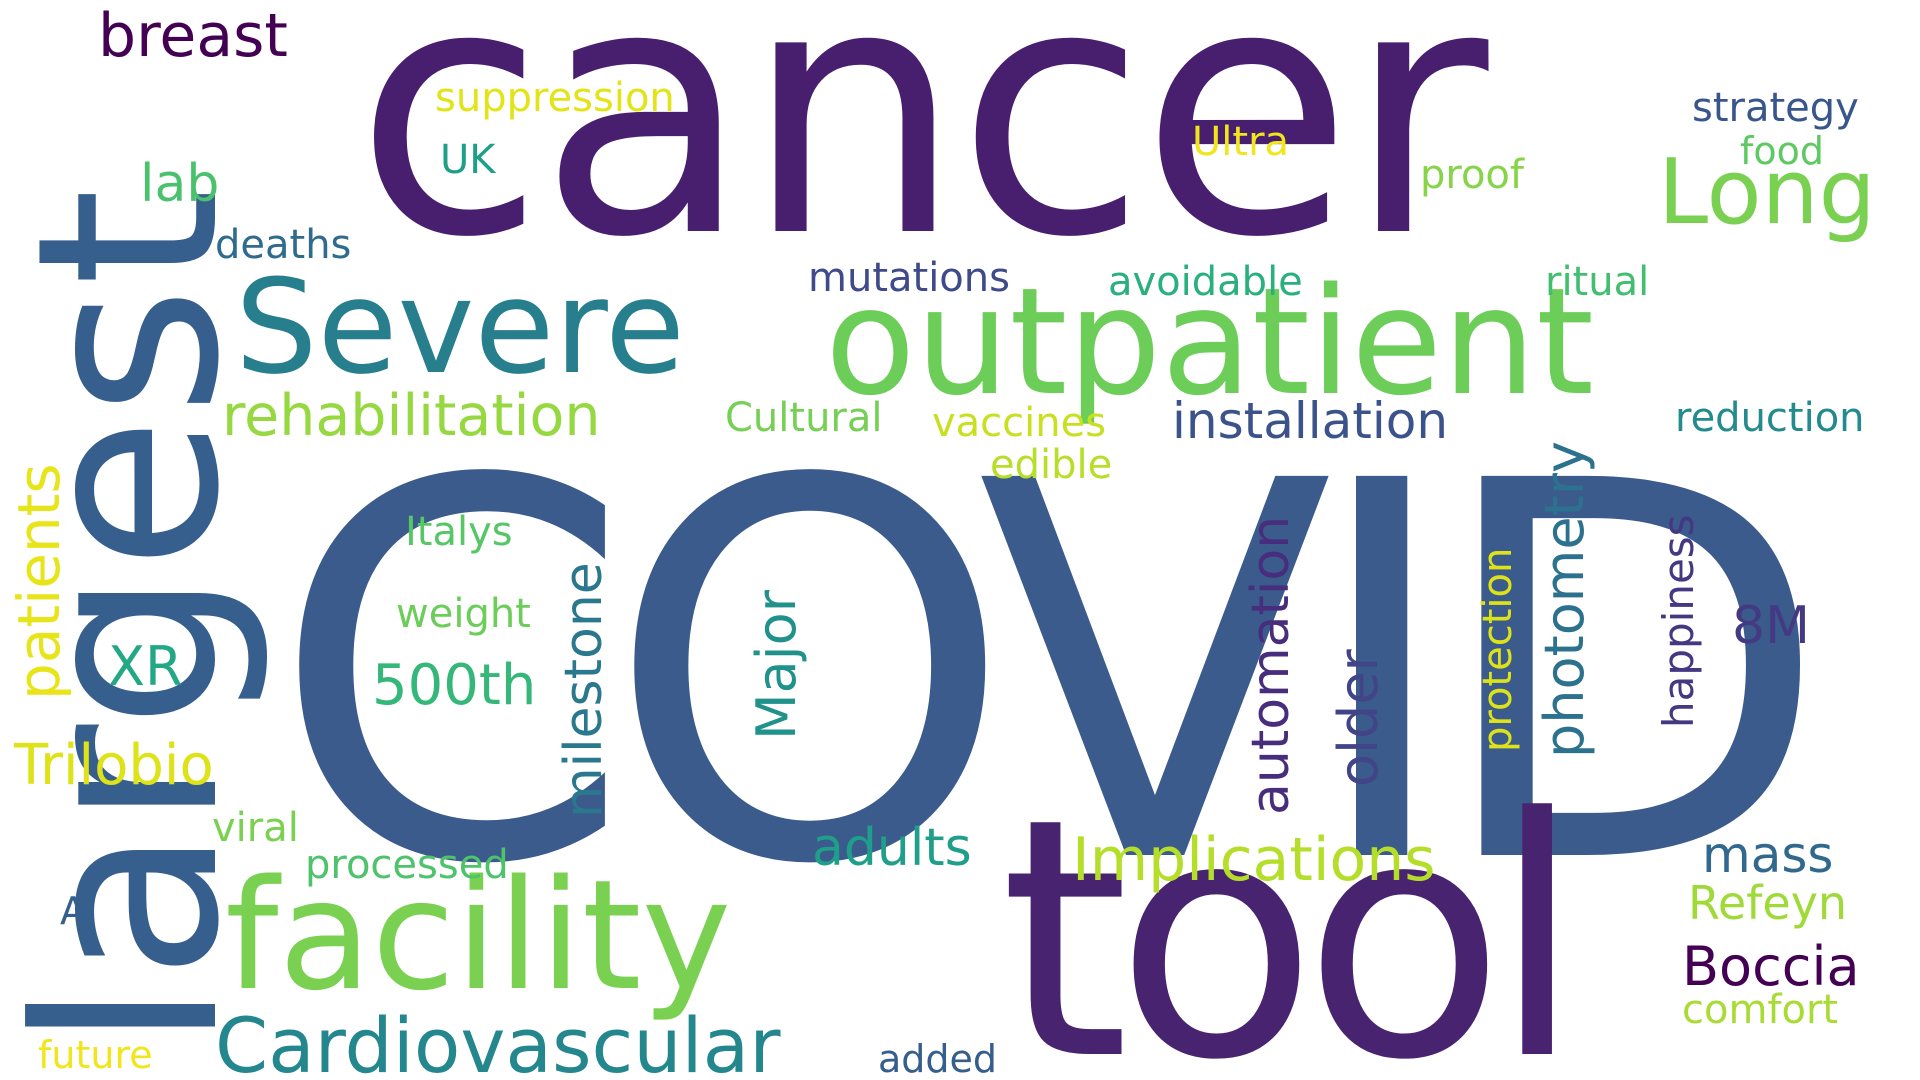 This screenshot has width=1920, height=1080. I want to click on word-breast: breast, so click(193, 36).